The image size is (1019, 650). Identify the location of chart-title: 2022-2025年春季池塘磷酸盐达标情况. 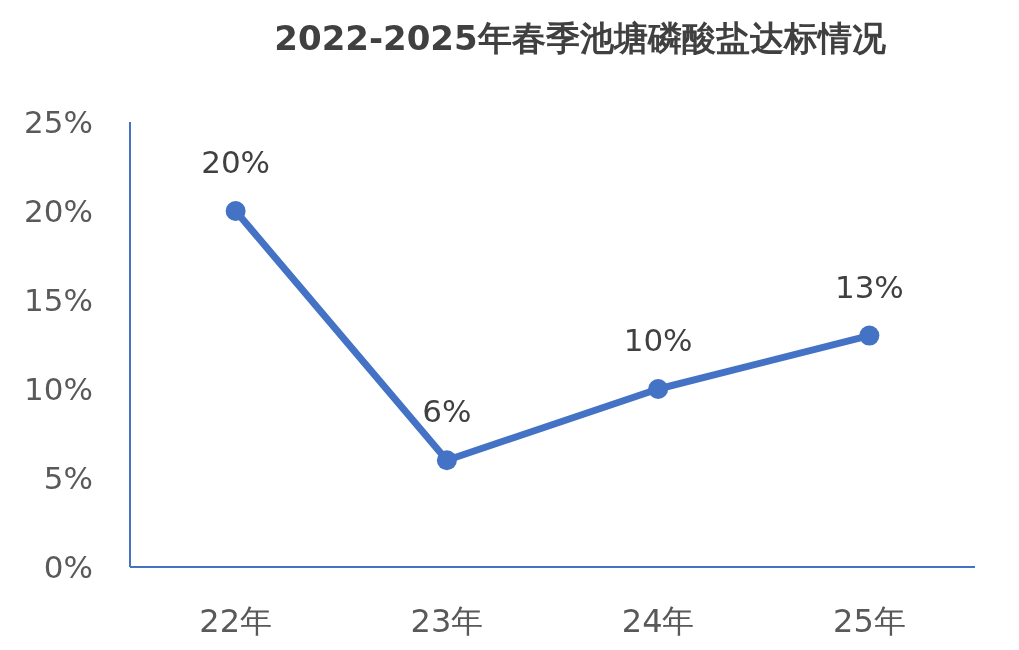
(580, 38).